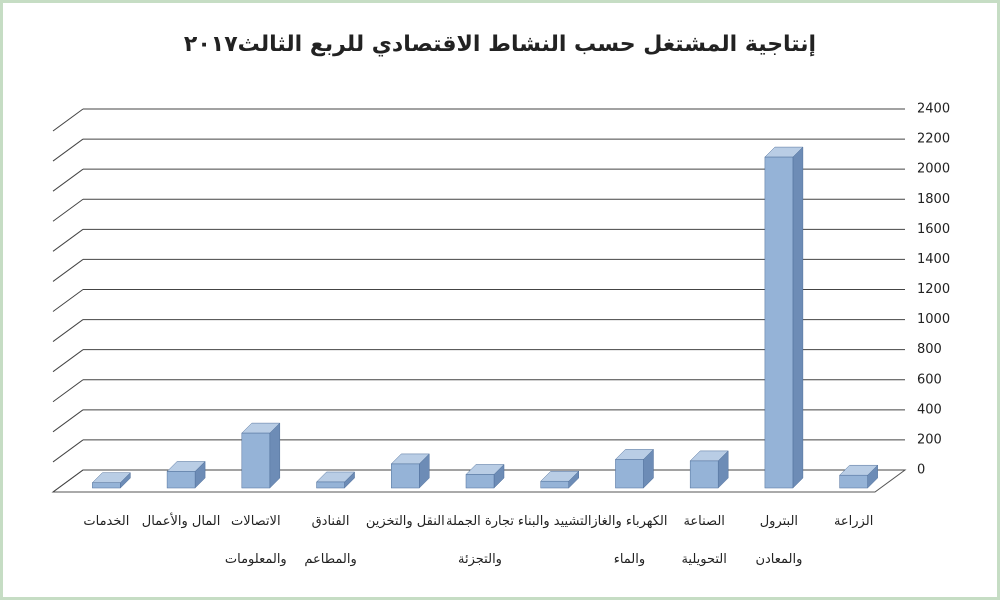 This screenshot has height=600, width=1000. What do you see at coordinates (853, 521) in the screenshot?
I see `x-tick-label: الزراعة` at bounding box center [853, 521].